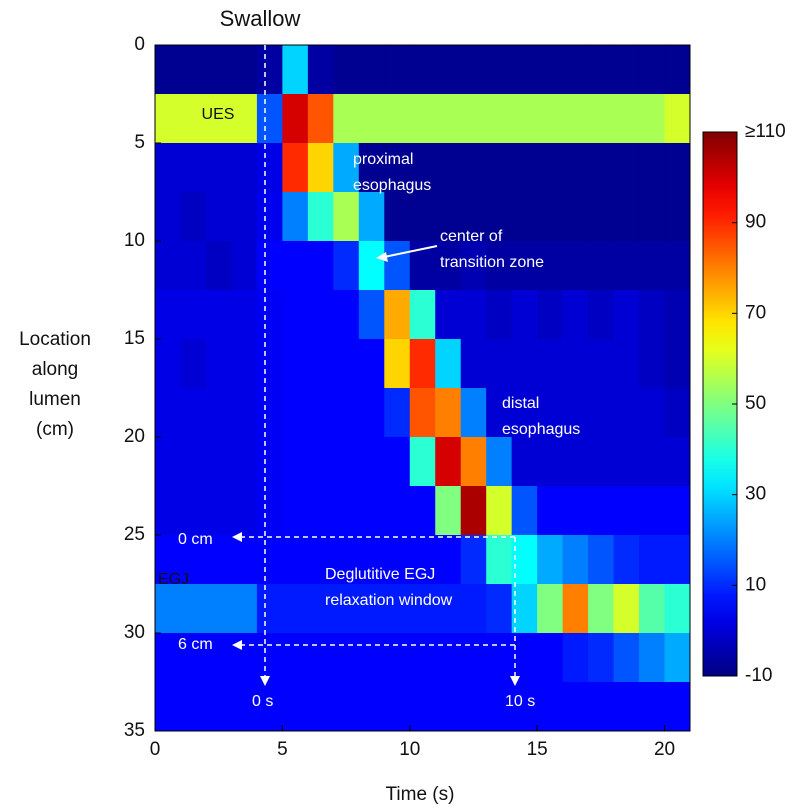 Image resolution: width=800 pixels, height=812 pixels. I want to click on y-tick-label: 35, so click(134, 730).